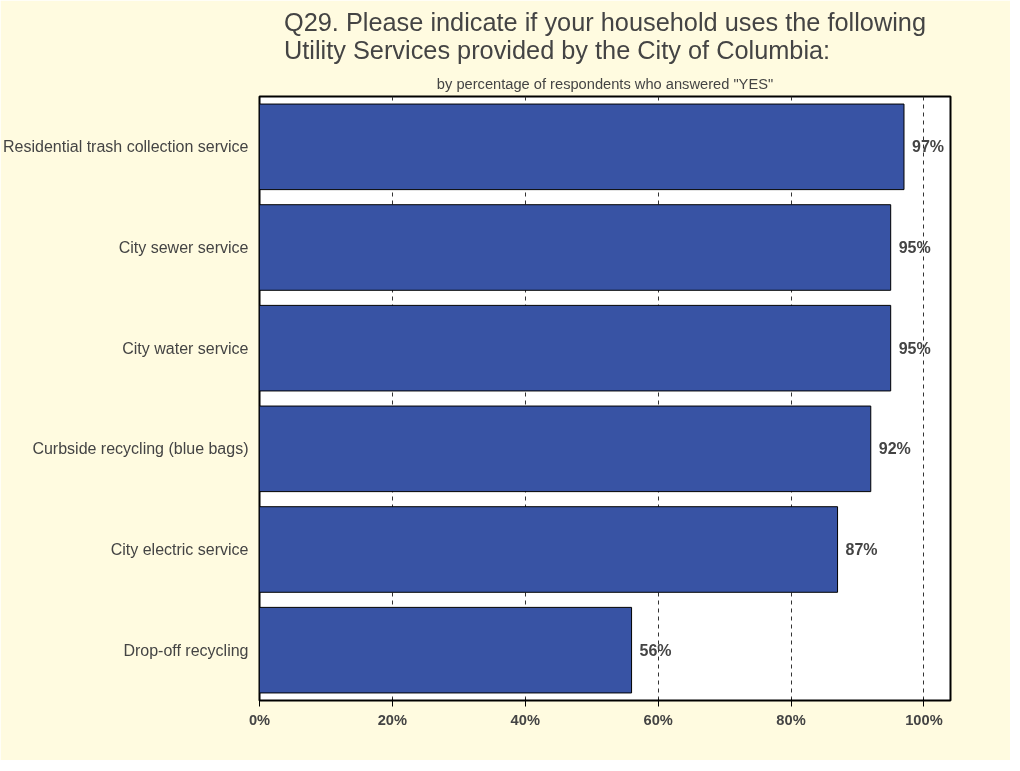 The height and width of the screenshot is (771, 1020). Describe the element at coordinates (259, 719) in the screenshot. I see `x-tick-label: 0%` at that location.